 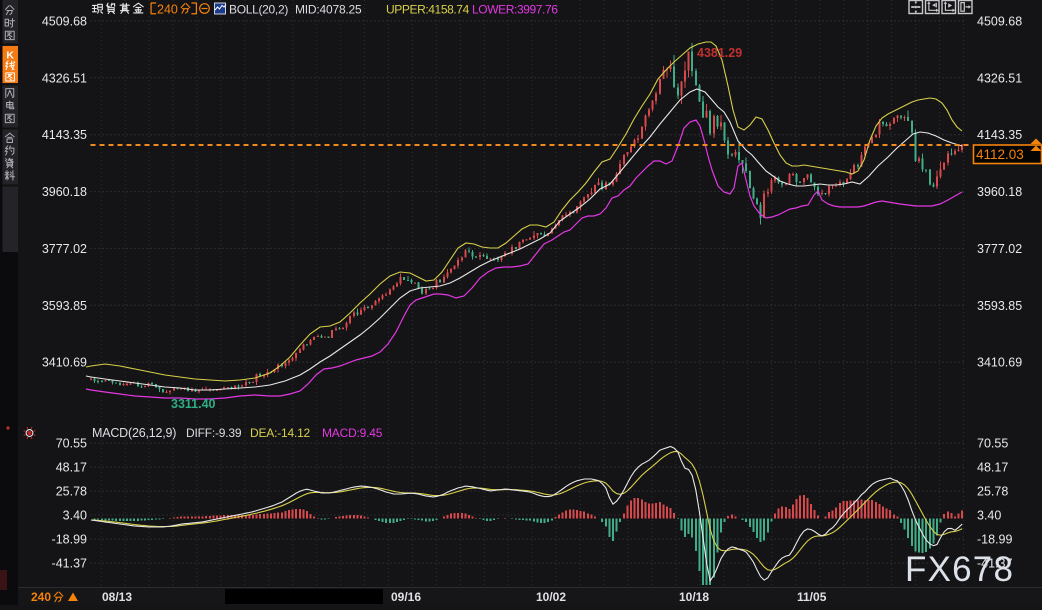 What do you see at coordinates (812, 597) in the screenshot?
I see `svg-text: 11/05` at bounding box center [812, 597].